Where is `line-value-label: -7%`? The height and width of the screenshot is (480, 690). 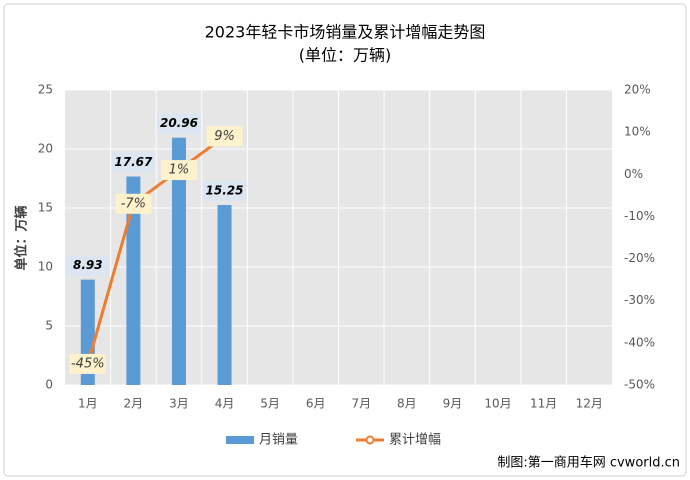
line-value-label: -7% is located at coordinates (133, 203).